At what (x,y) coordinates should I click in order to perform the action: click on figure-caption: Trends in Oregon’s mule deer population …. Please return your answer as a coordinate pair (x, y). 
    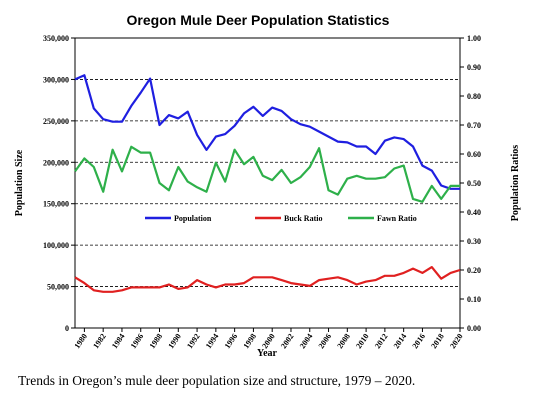
    Looking at the image, I should click on (217, 380).